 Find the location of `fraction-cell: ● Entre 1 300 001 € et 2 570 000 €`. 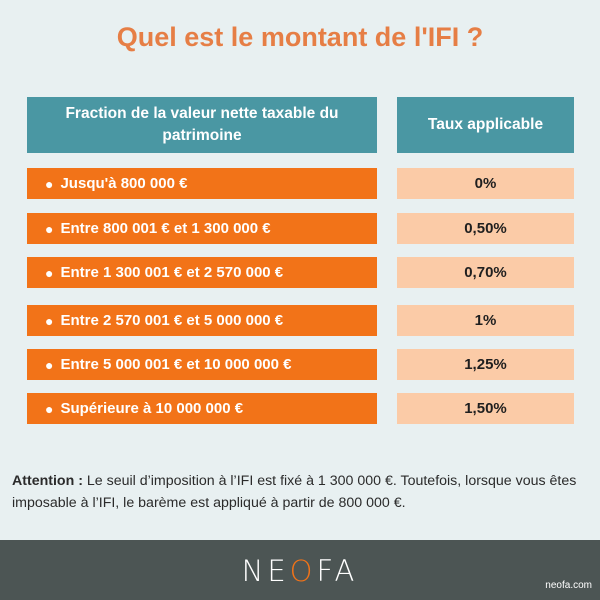

fraction-cell: ● Entre 1 300 001 € et 2 570 000 € is located at coordinates (202, 272).